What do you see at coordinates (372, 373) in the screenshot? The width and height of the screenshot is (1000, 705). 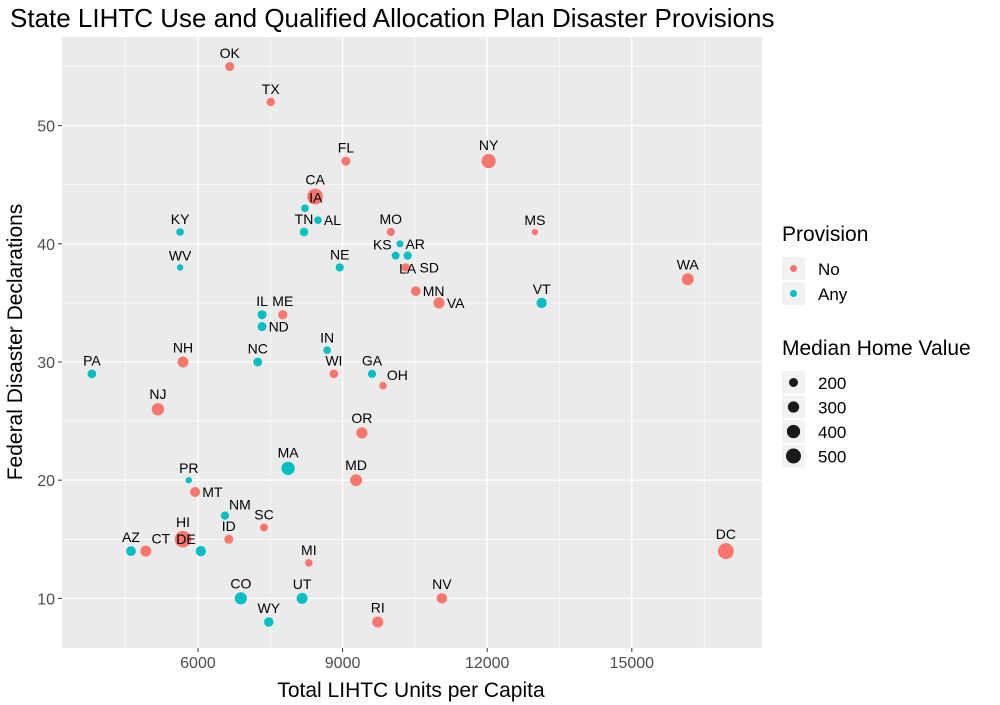 I see `data-point-ga` at bounding box center [372, 373].